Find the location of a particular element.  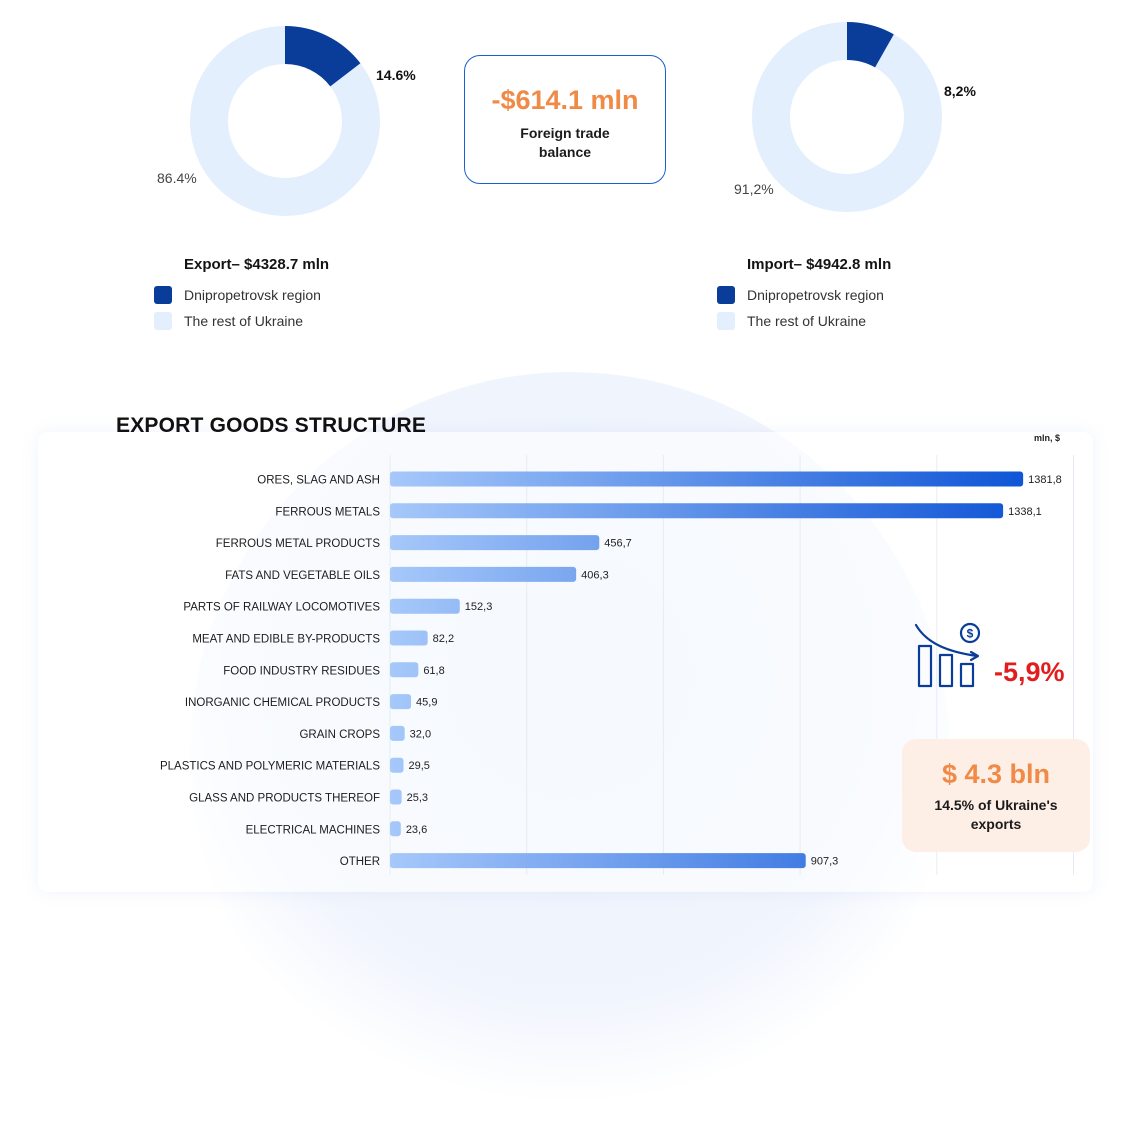

value-label: 23,6 is located at coordinates (416, 830).